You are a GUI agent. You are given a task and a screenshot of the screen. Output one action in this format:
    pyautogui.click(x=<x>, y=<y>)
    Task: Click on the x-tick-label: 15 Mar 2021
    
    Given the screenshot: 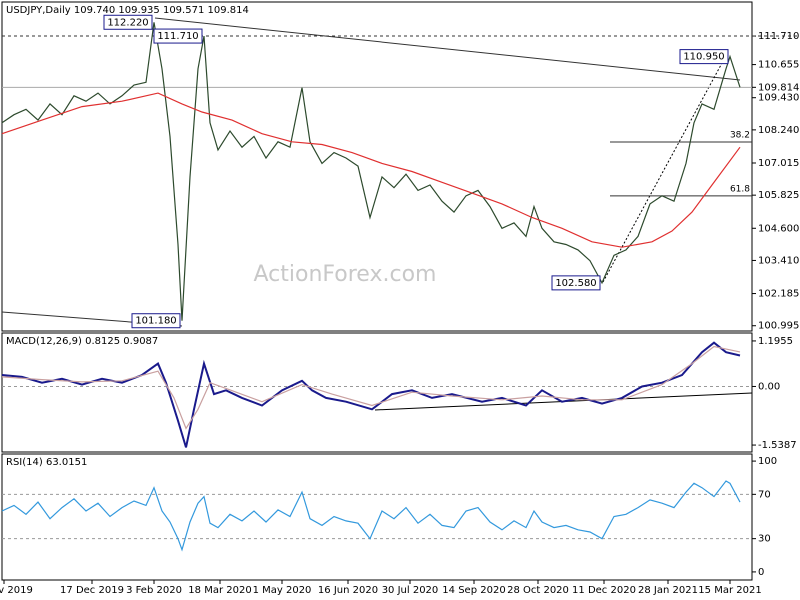 What is the action you would take?
    pyautogui.click(x=729, y=590)
    